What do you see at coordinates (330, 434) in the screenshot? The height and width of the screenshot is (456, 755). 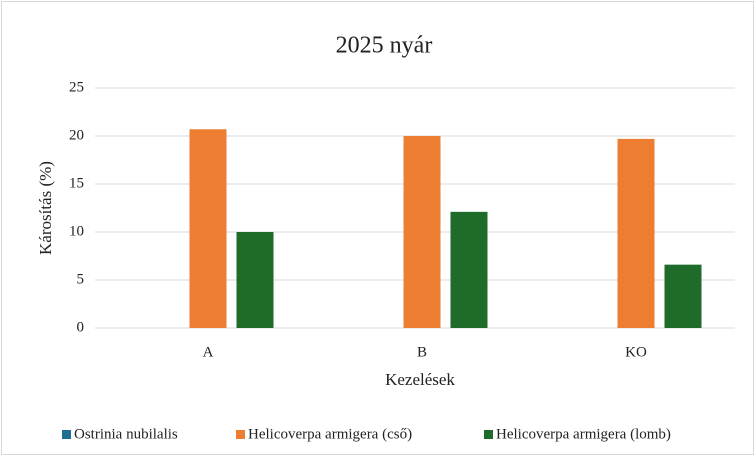 I see `legend-label: Helicoverpa armigera (cső)` at bounding box center [330, 434].